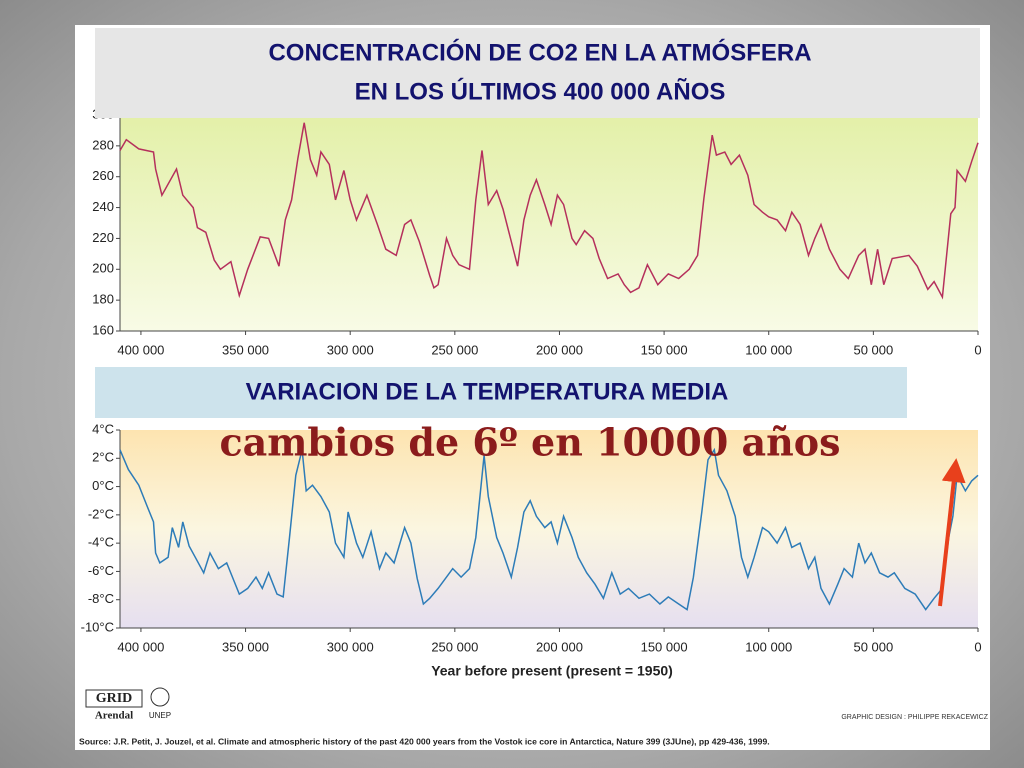 Image resolution: width=1024 pixels, height=768 pixels. I want to click on logo-frame, so click(114, 698).